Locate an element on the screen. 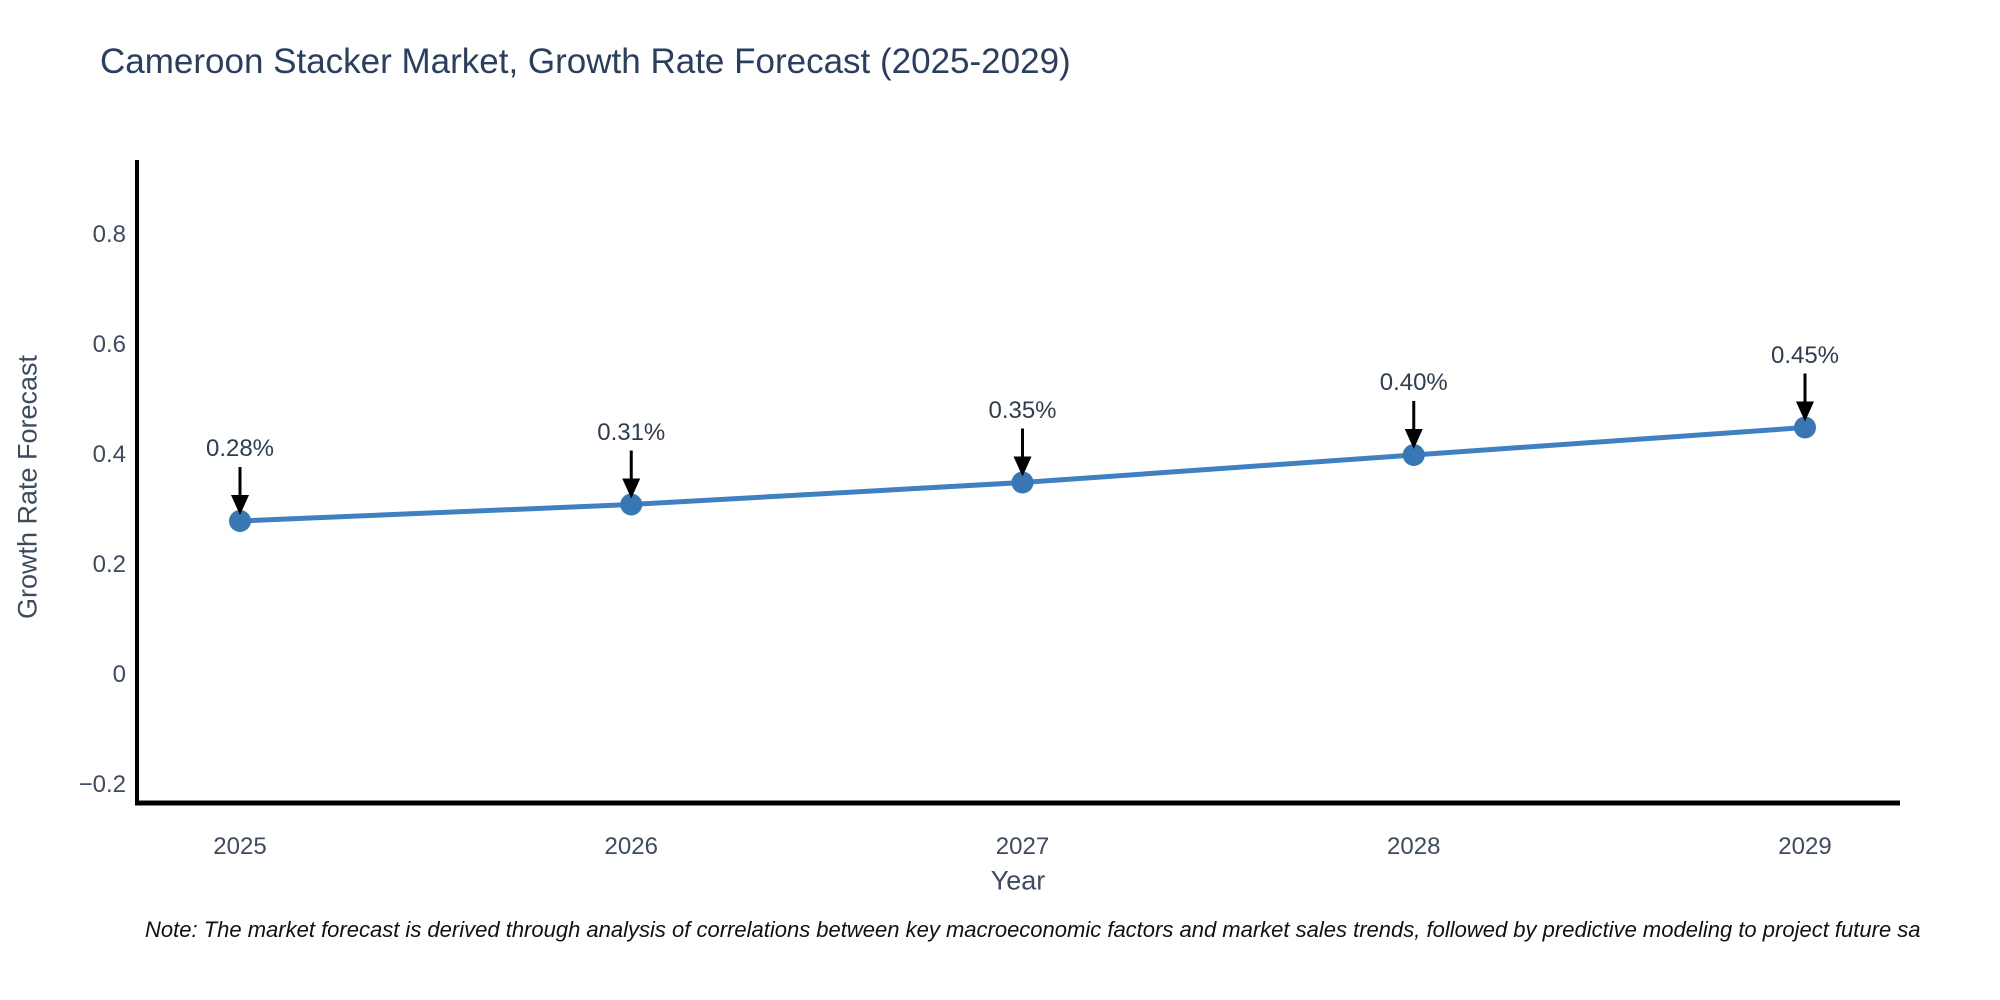 The height and width of the screenshot is (1000, 2000). y-tick-label: −0.2 is located at coordinates (102, 784).